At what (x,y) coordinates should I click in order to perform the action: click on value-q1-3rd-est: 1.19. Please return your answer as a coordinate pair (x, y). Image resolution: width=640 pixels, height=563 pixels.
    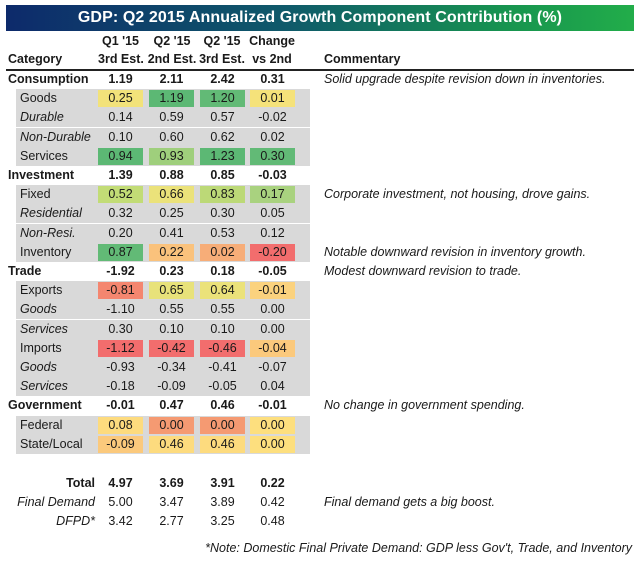
    Looking at the image, I should click on (120, 79).